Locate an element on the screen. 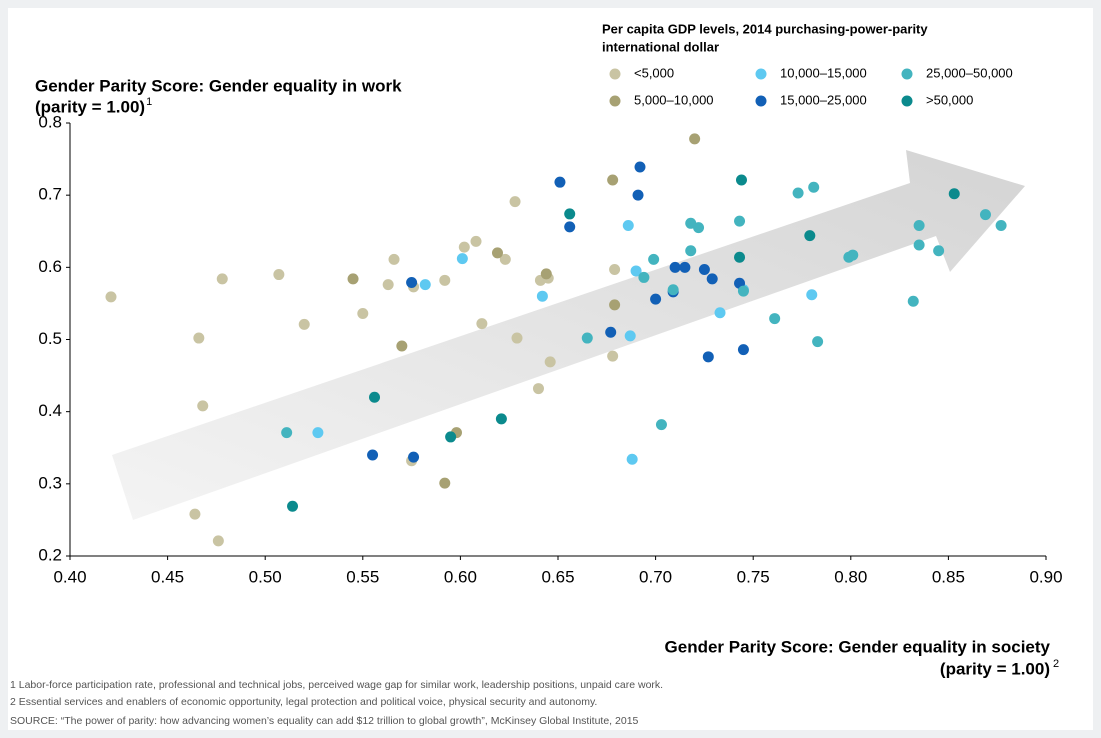  legend-label: <5,000 is located at coordinates (654, 72).